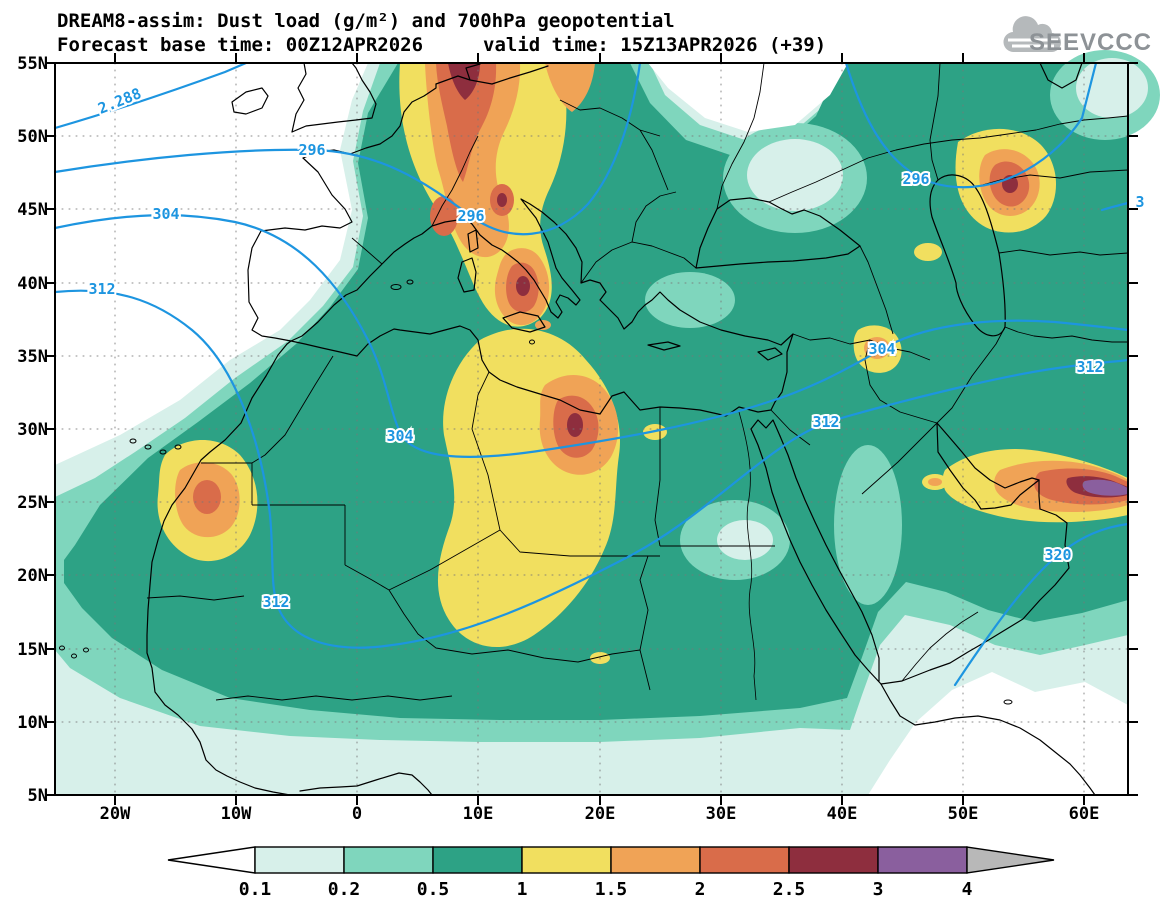 The width and height of the screenshot is (1165, 907). What do you see at coordinates (967, 889) in the screenshot?
I see `colorbar-label: 4` at bounding box center [967, 889].